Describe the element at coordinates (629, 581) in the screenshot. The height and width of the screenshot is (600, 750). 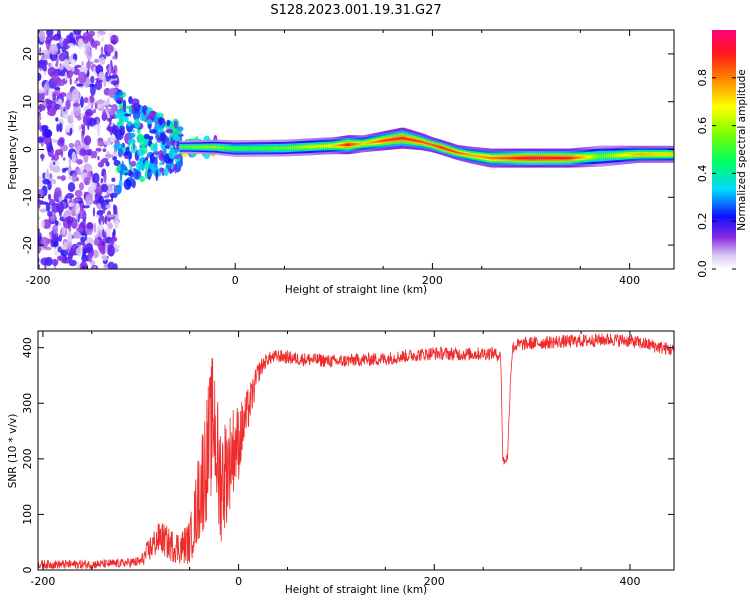
I see `x-tick-label: 400` at that location.